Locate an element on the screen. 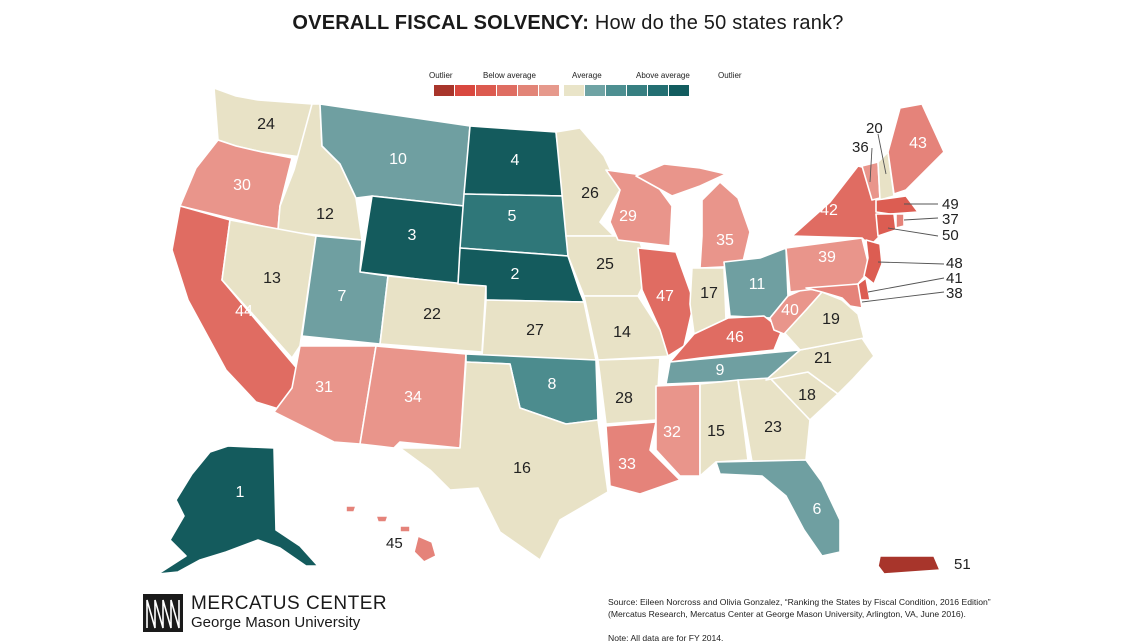 The width and height of the screenshot is (1136, 644). rank-WV: 40 is located at coordinates (790, 310).